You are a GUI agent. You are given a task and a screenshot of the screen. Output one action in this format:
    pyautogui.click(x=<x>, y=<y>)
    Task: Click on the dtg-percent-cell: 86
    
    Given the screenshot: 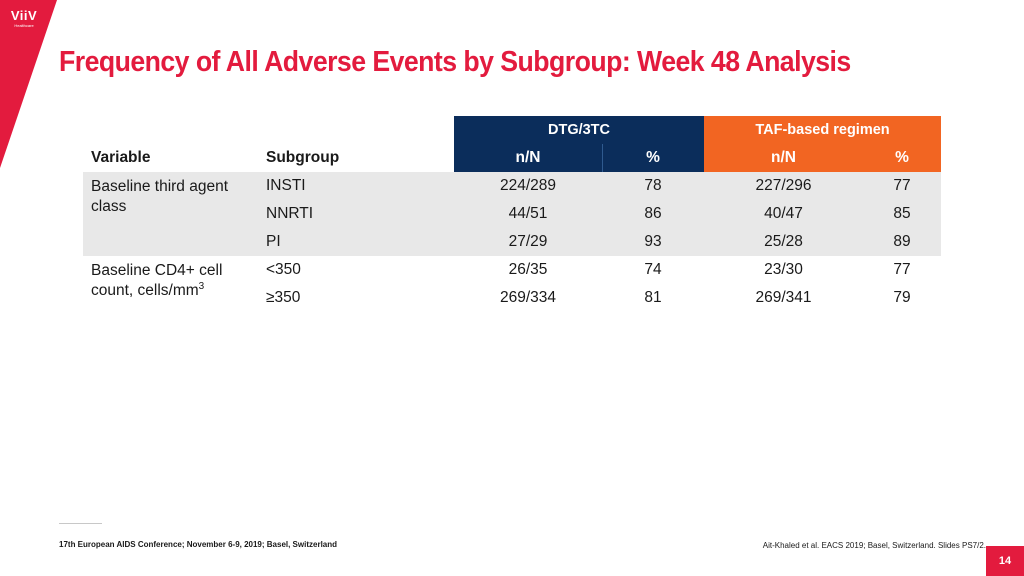 What is the action you would take?
    pyautogui.click(x=653, y=213)
    